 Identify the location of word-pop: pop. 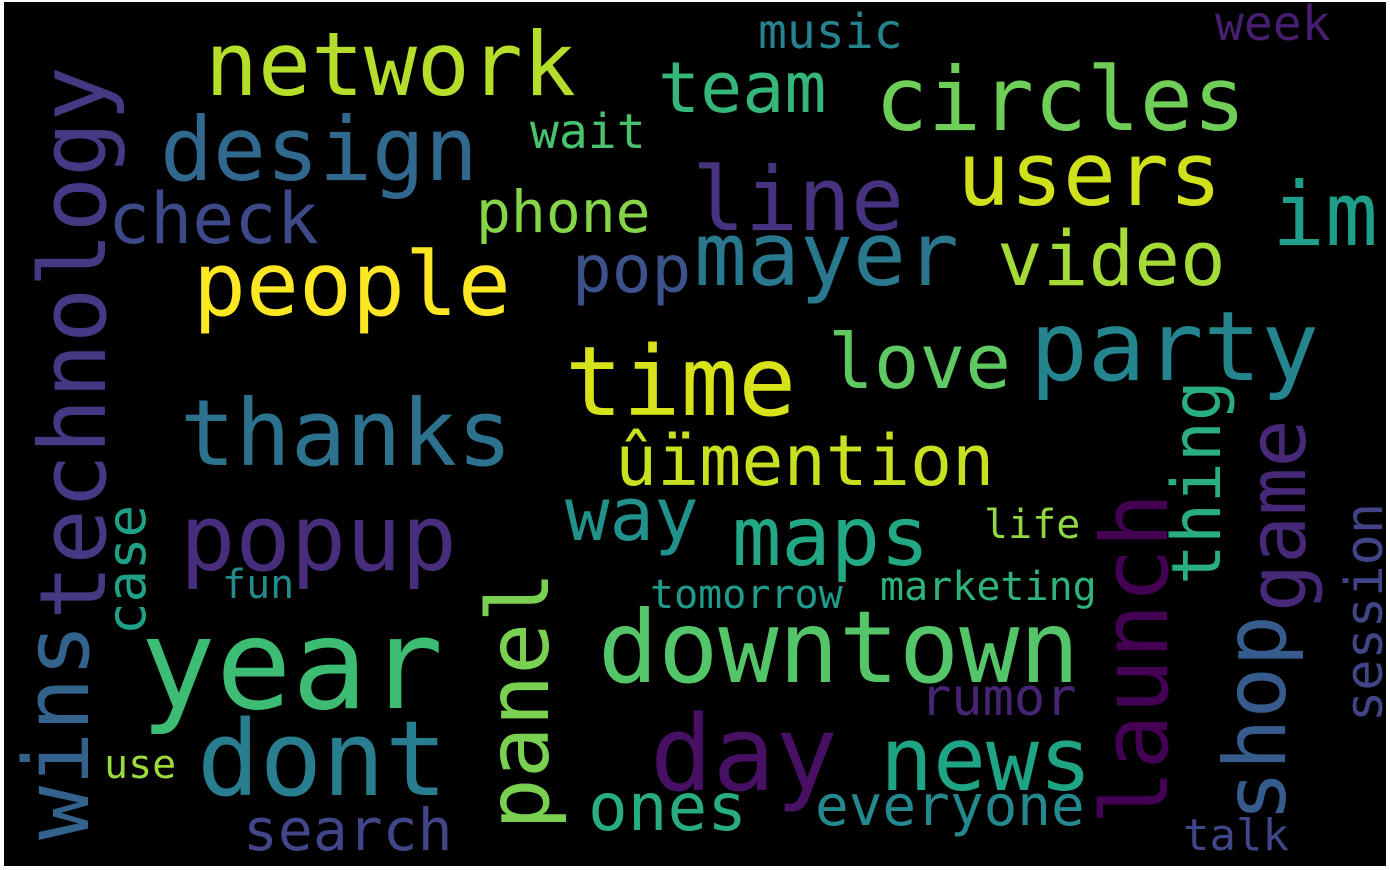
(631, 269).